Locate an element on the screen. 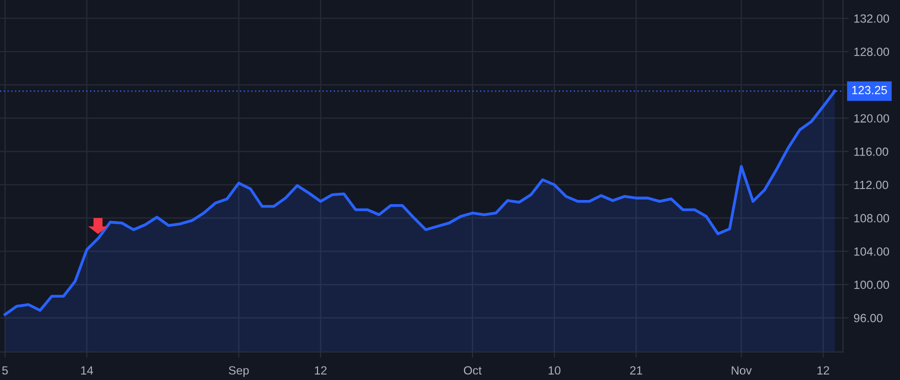  y-tick-label: 108.00 is located at coordinates (872, 218).